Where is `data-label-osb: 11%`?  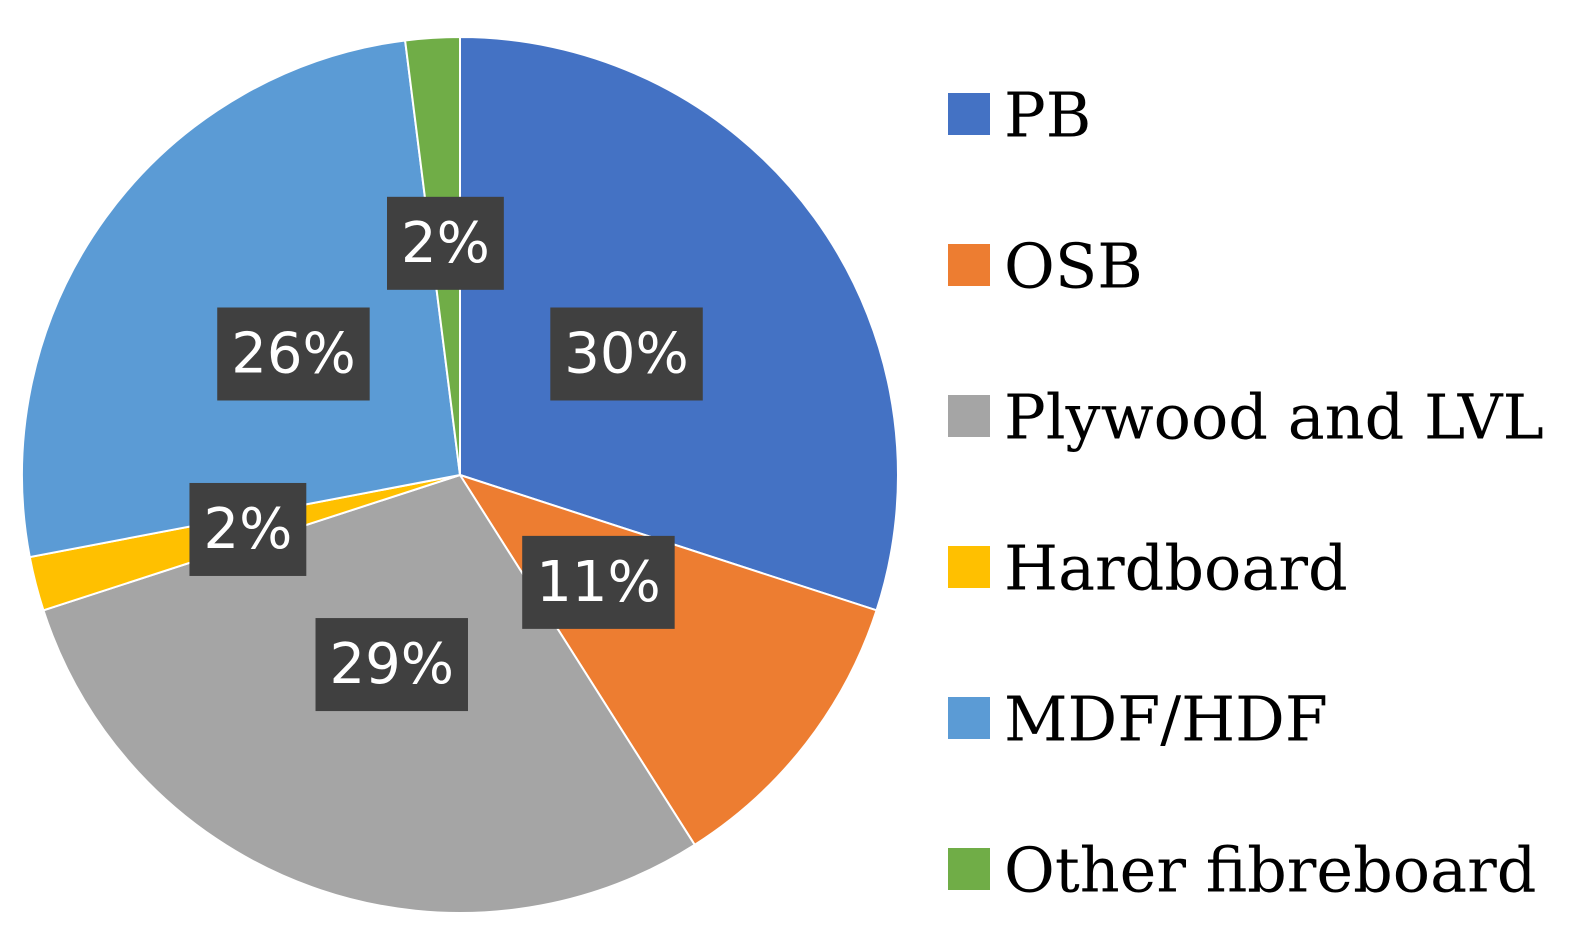
data-label-osb: 11% is located at coordinates (598, 582).